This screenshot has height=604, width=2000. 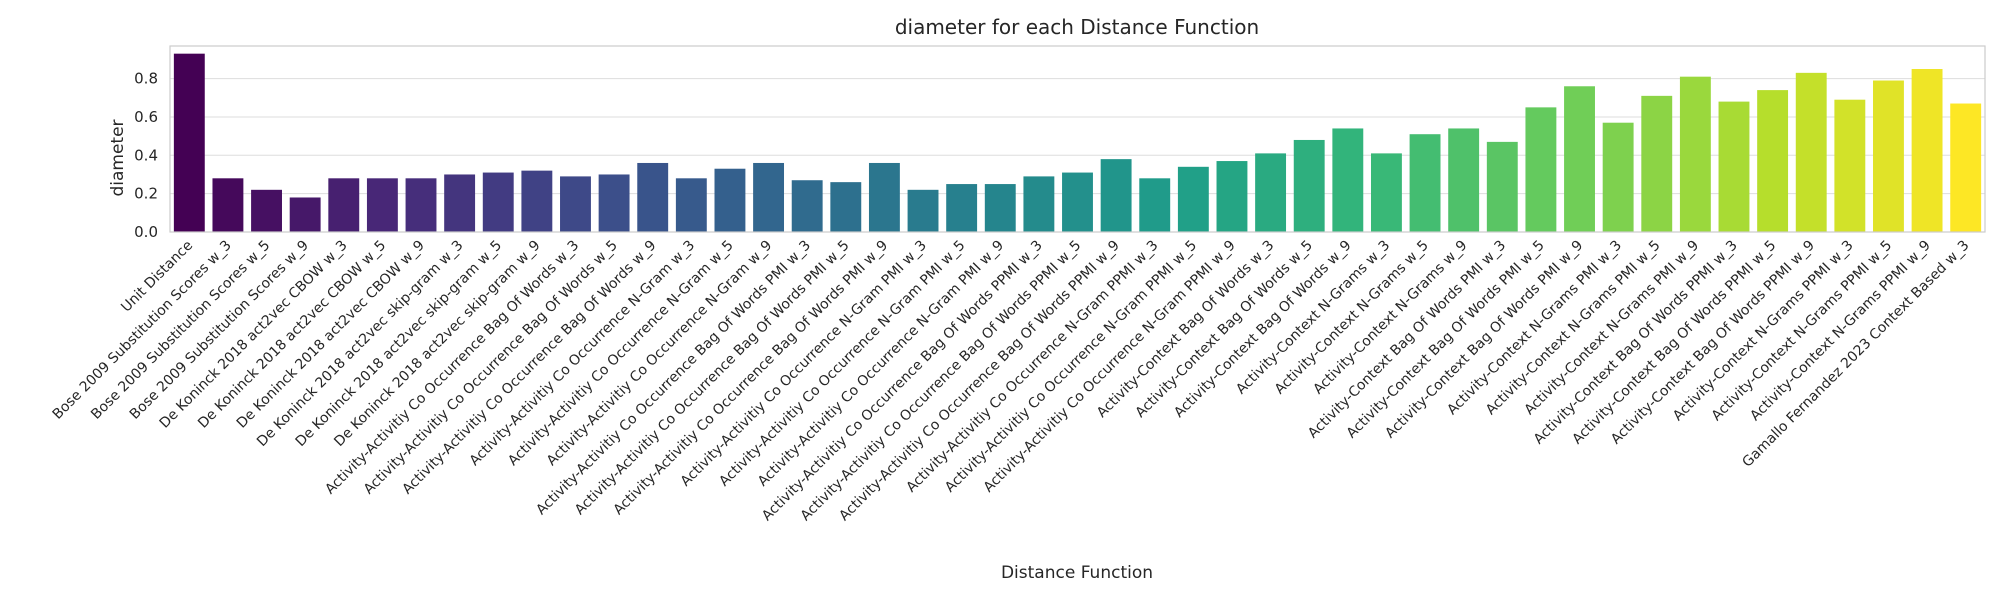 I want to click on y-tick-labels: 0.0 0.2 0.4 0.6 0.8, so click(x=146, y=155).